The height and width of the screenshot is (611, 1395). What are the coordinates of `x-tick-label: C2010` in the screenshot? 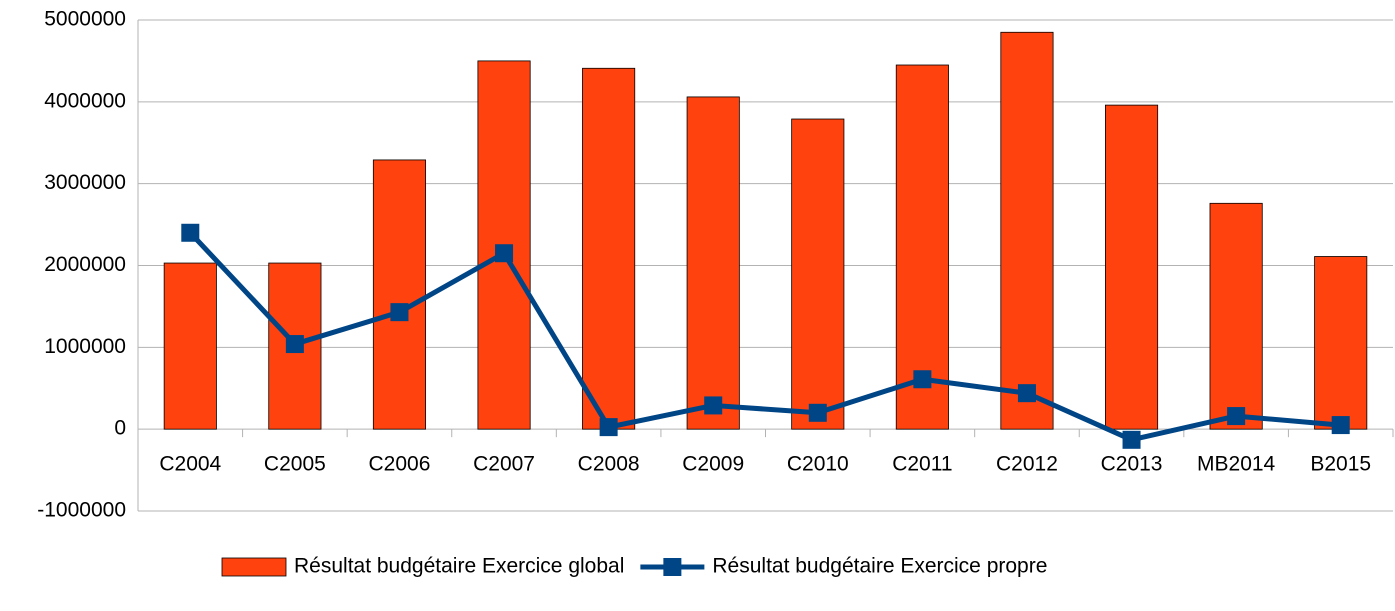 It's located at (818, 464).